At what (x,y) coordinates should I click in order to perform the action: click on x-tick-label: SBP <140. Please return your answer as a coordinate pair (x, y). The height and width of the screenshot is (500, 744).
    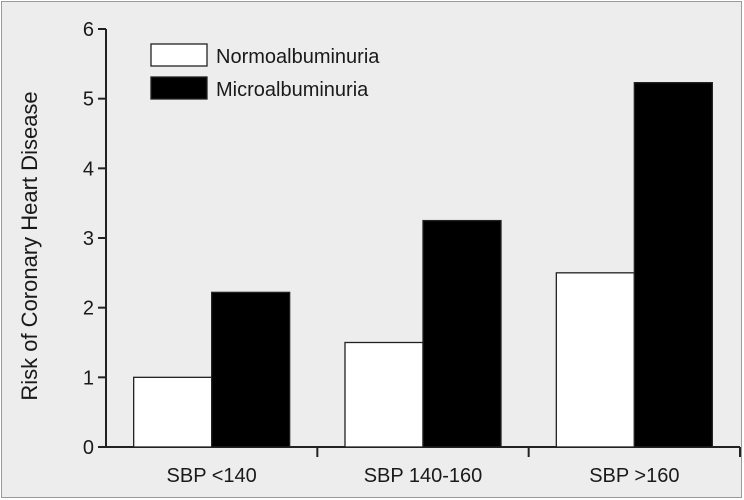
    Looking at the image, I should click on (212, 476).